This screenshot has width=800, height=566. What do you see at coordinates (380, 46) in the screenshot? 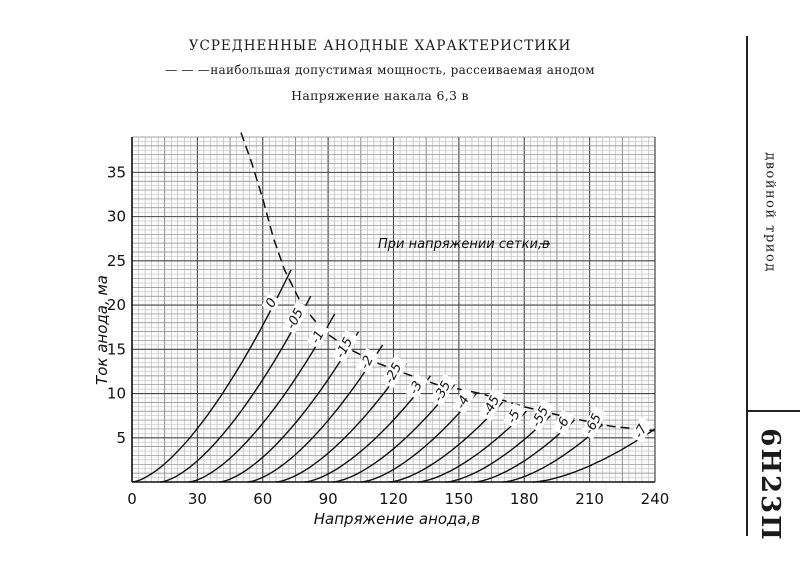
I see `chart-title: УСРЕДНЕННЫЕ АНОДНЫЕ ХАРАКТЕРИСТИКИ` at bounding box center [380, 46].